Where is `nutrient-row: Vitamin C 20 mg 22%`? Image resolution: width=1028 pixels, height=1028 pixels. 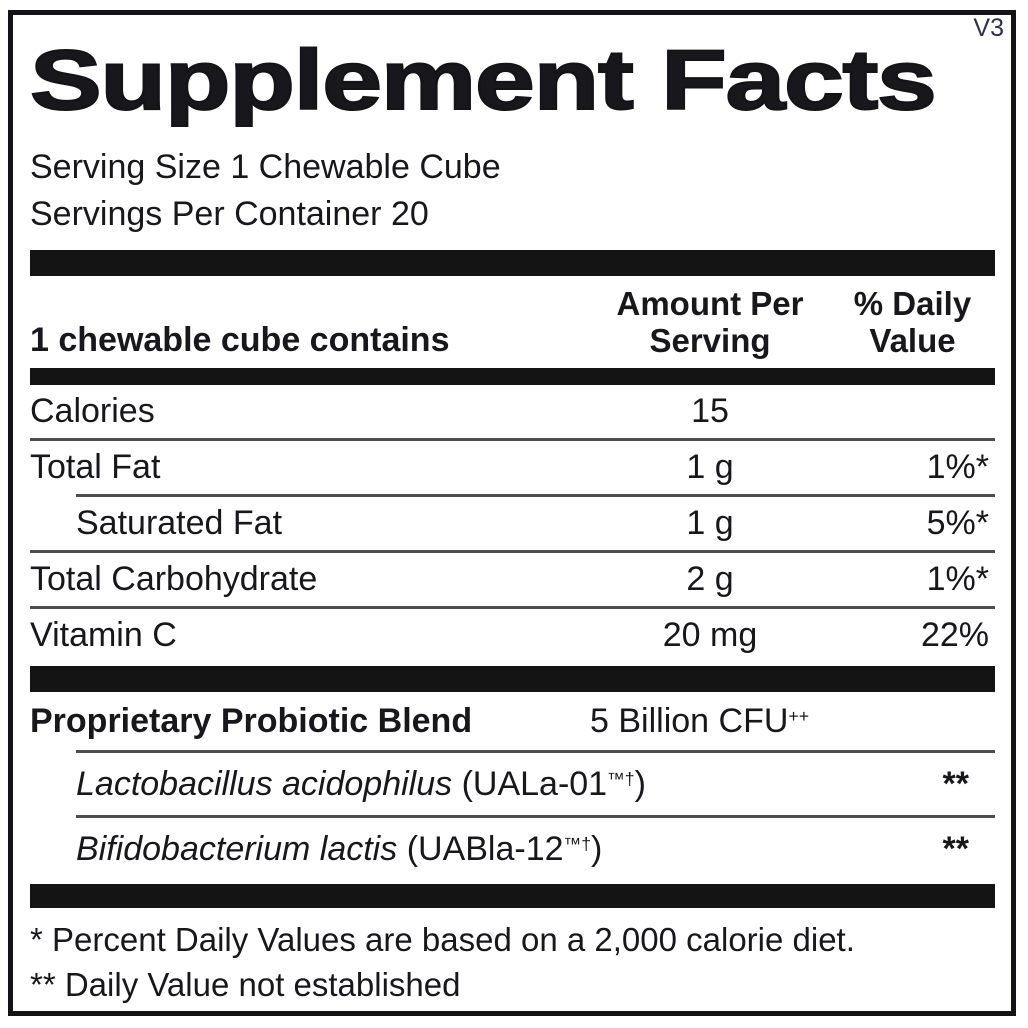 nutrient-row: Vitamin C 20 mg 22% is located at coordinates (512, 635).